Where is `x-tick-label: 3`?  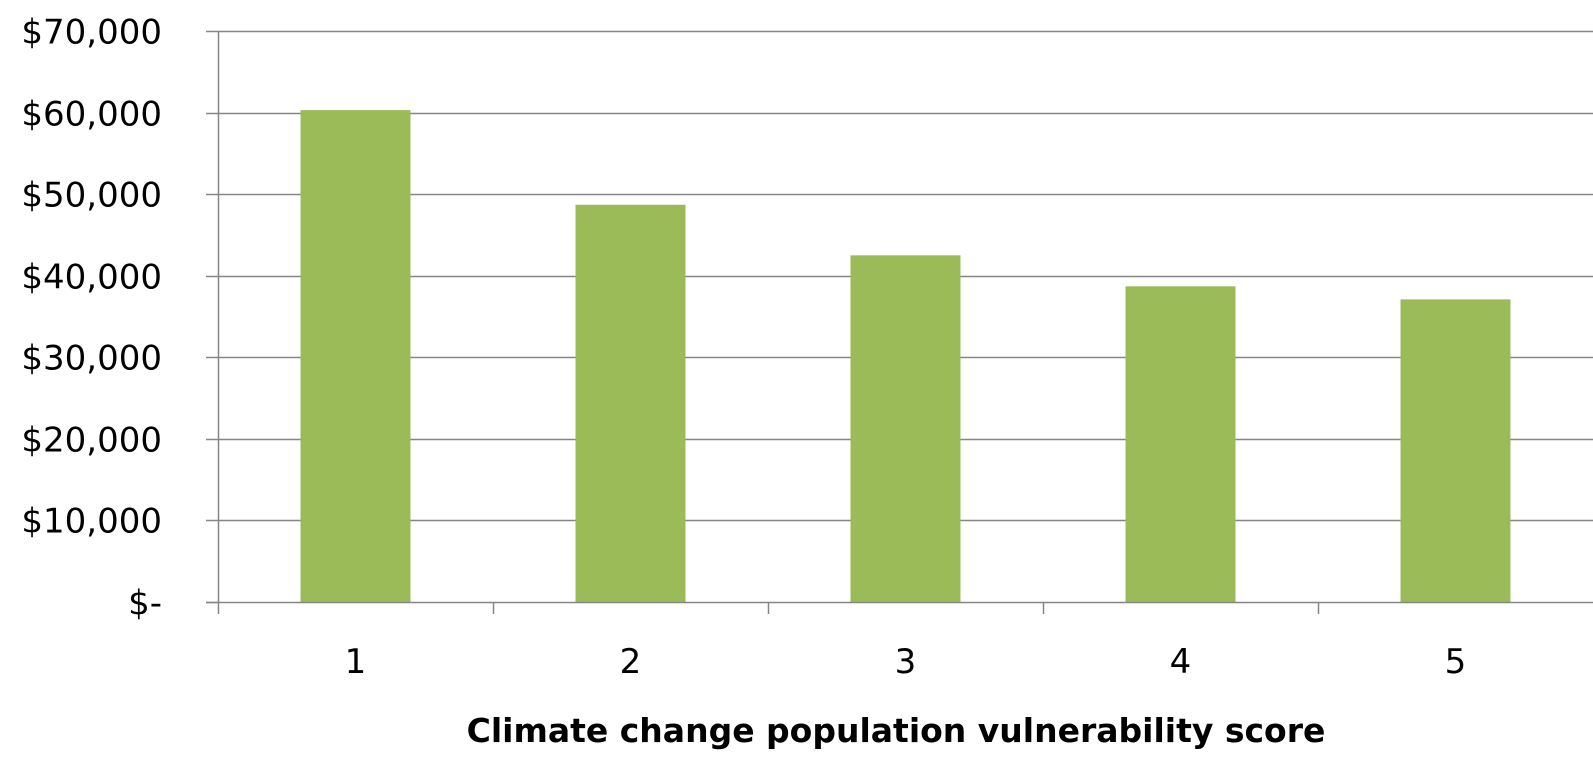 x-tick-label: 3 is located at coordinates (906, 662).